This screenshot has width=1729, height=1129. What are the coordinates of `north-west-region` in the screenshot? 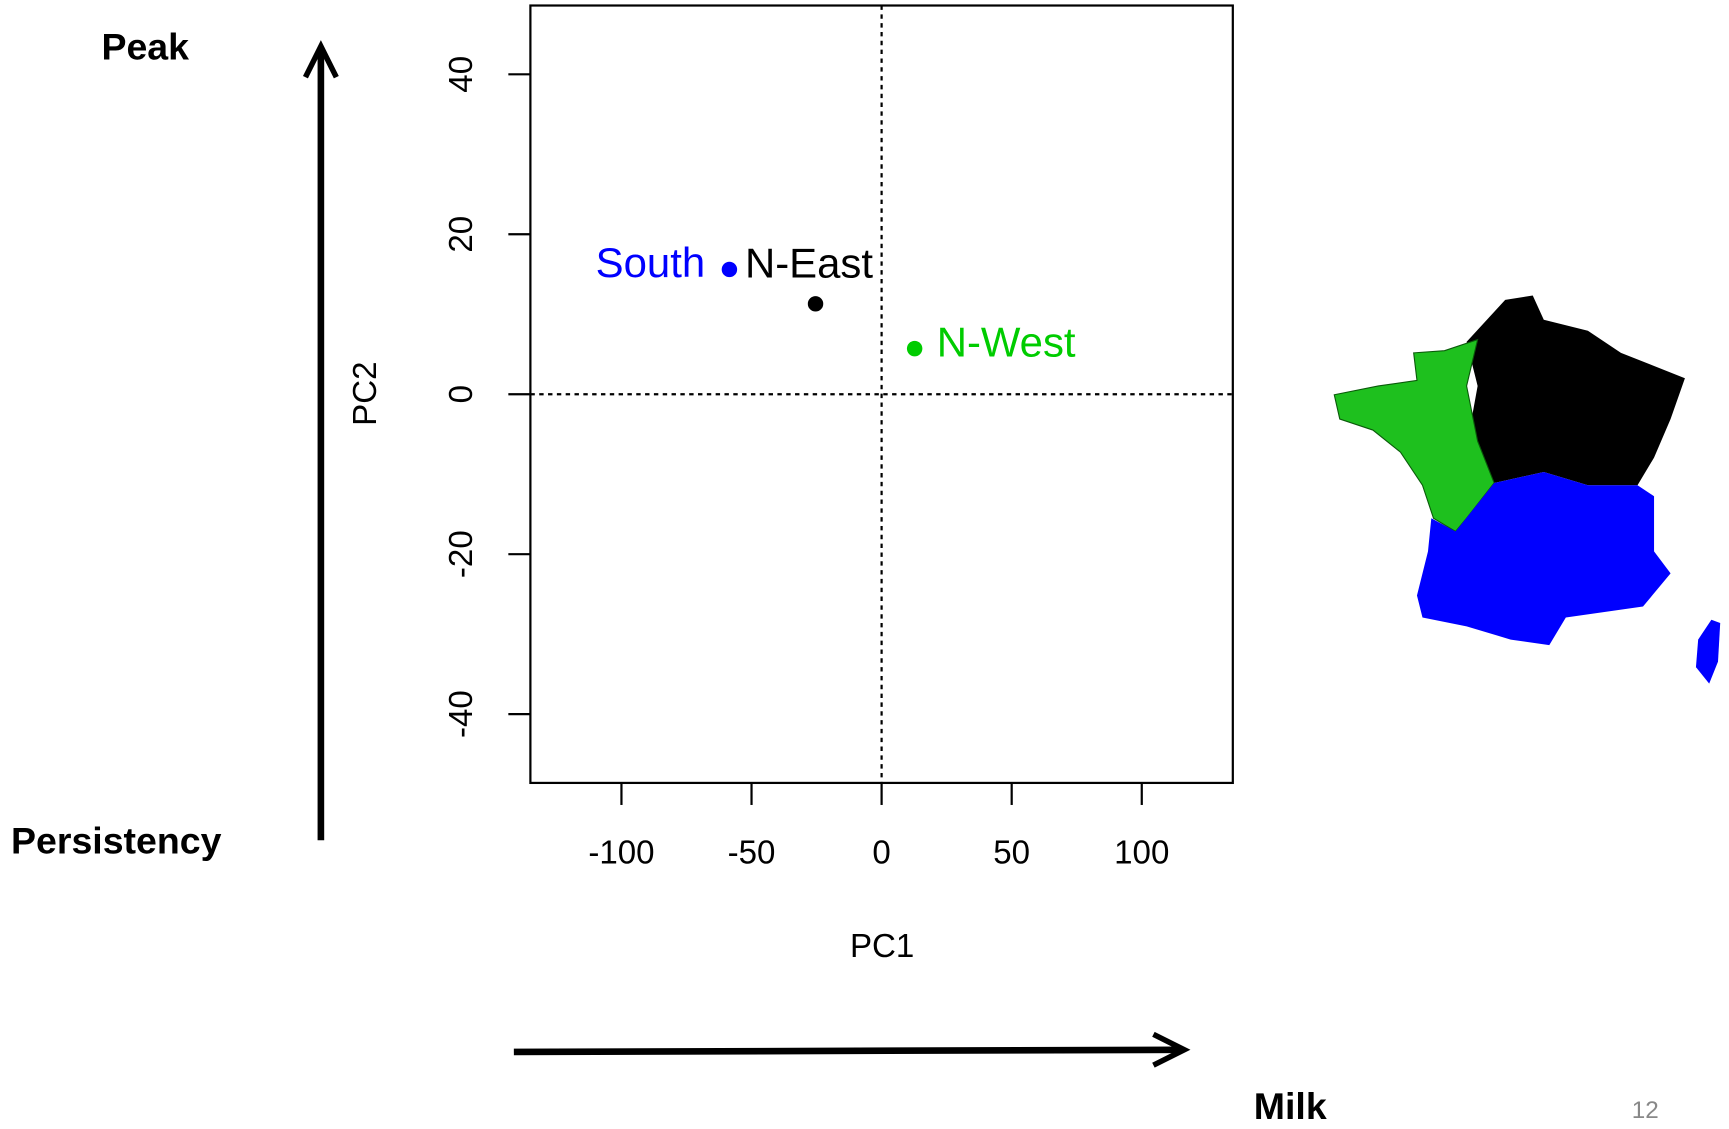 It's located at (1414, 435).